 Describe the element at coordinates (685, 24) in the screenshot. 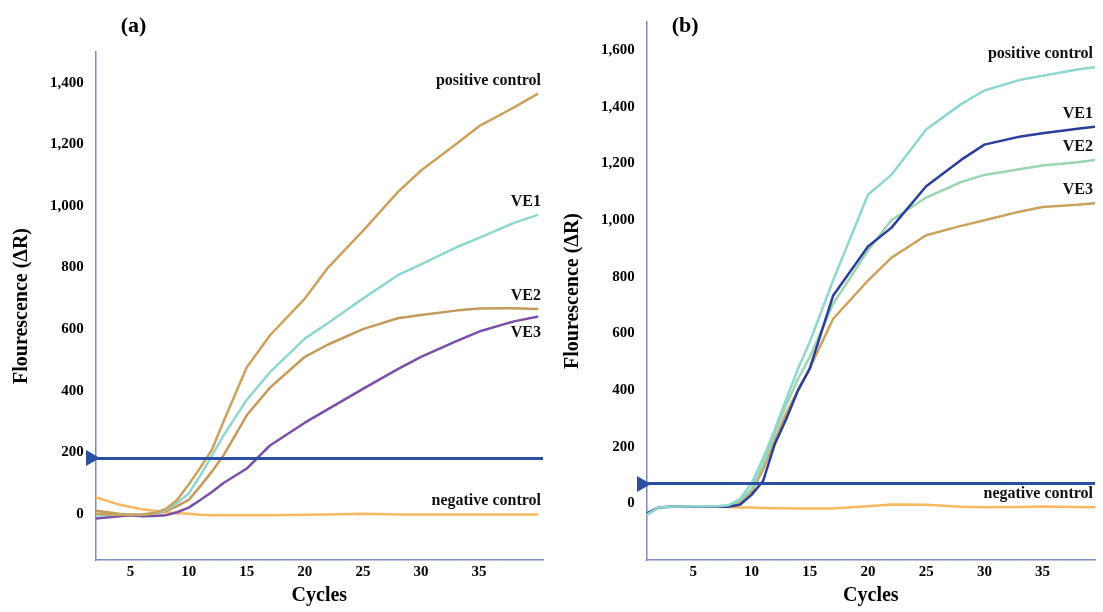

I see `chart-title: (b)` at that location.